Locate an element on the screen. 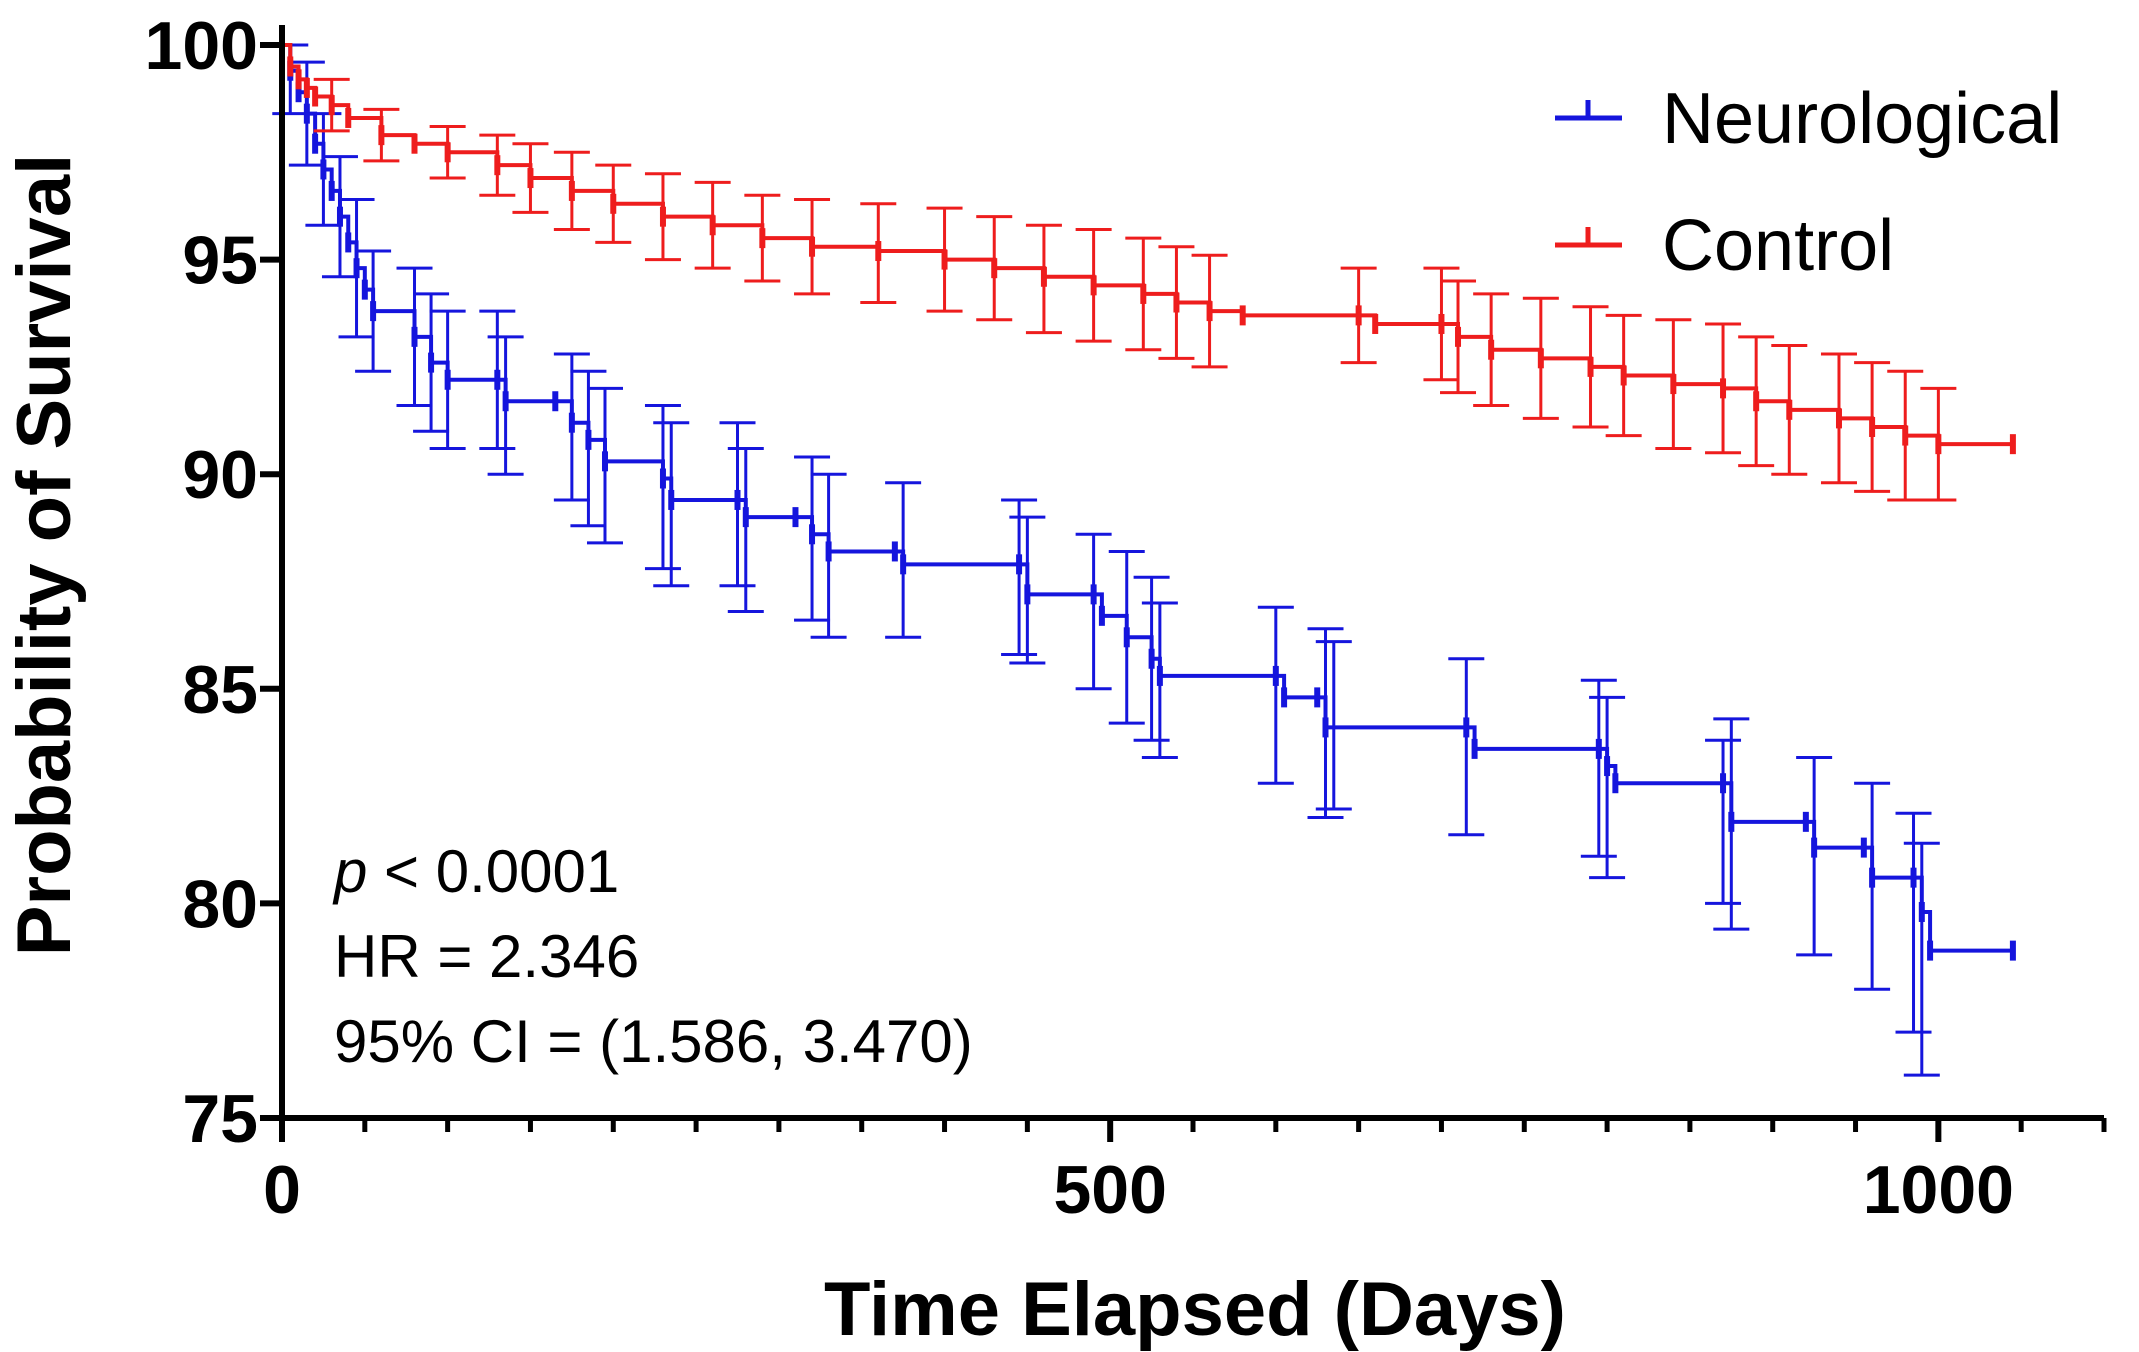 This screenshot has height=1352, width=2139. legend-label: Neurological is located at coordinates (1862, 119).